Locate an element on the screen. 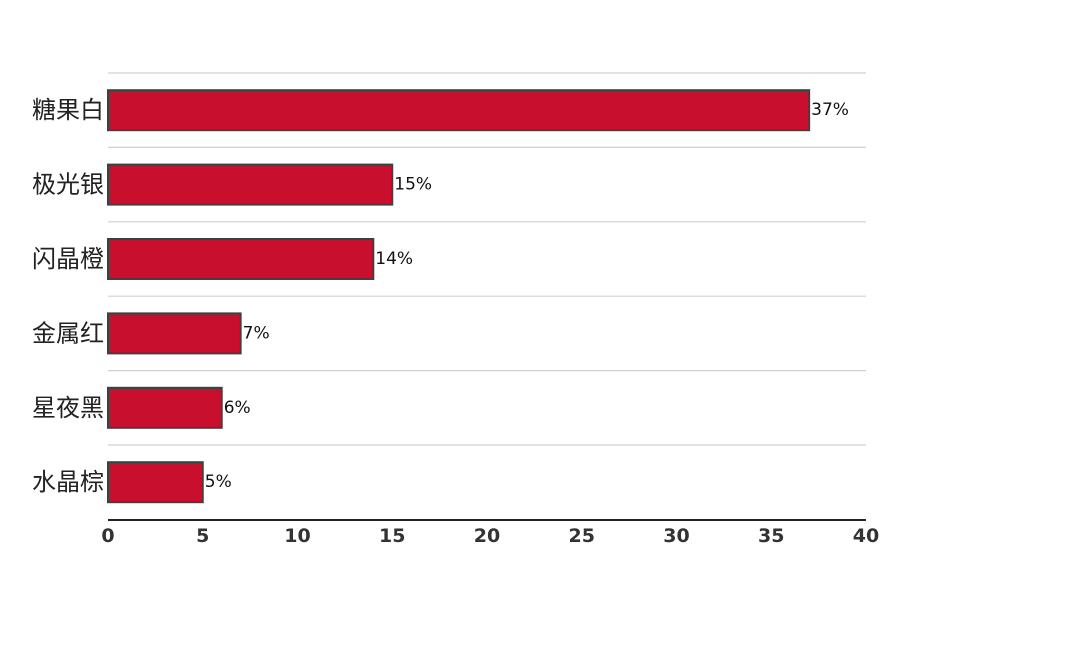 The image size is (1080, 645). data-label: 15% is located at coordinates (413, 185).